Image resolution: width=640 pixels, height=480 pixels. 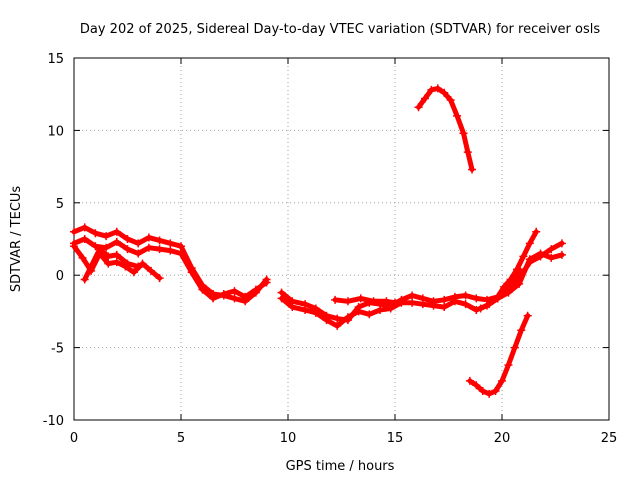 What do you see at coordinates (16, 239) in the screenshot?
I see `y-axis-label: SDTVAR / TECUs` at bounding box center [16, 239].